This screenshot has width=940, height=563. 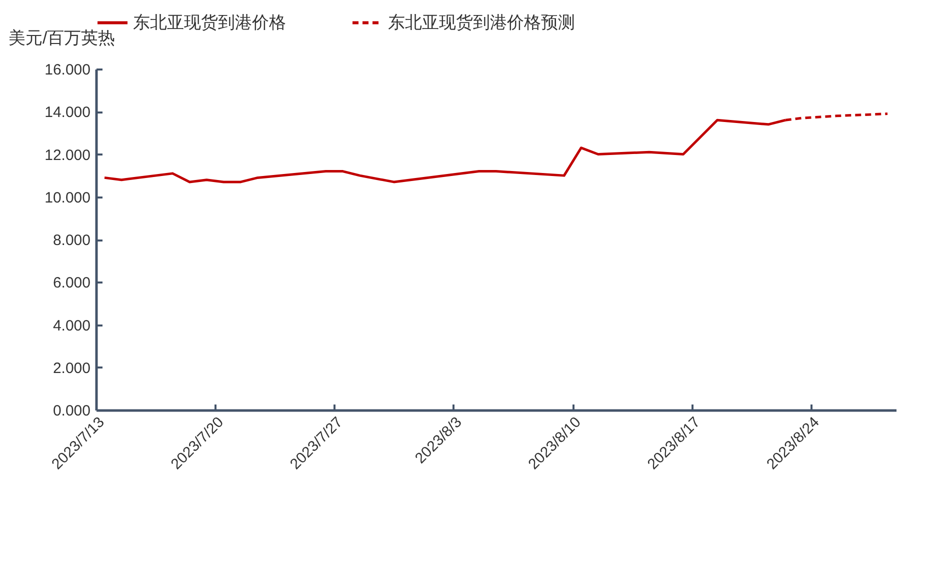 I want to click on y-tick-label: 14.000, so click(x=67, y=113).